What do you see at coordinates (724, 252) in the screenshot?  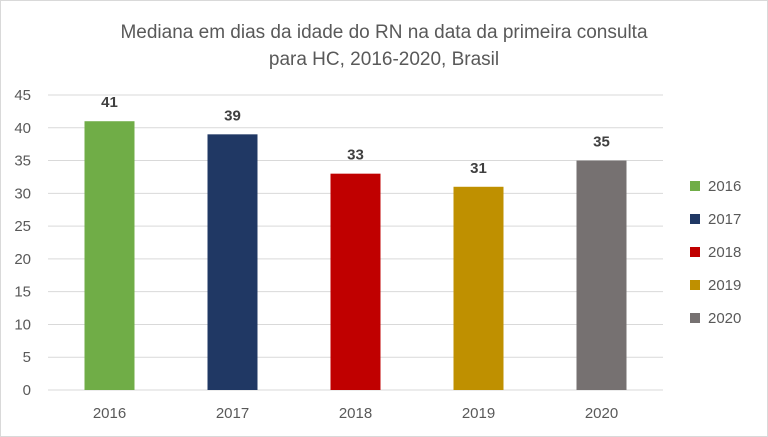 I see `legend-label-2018: 2018` at bounding box center [724, 252].